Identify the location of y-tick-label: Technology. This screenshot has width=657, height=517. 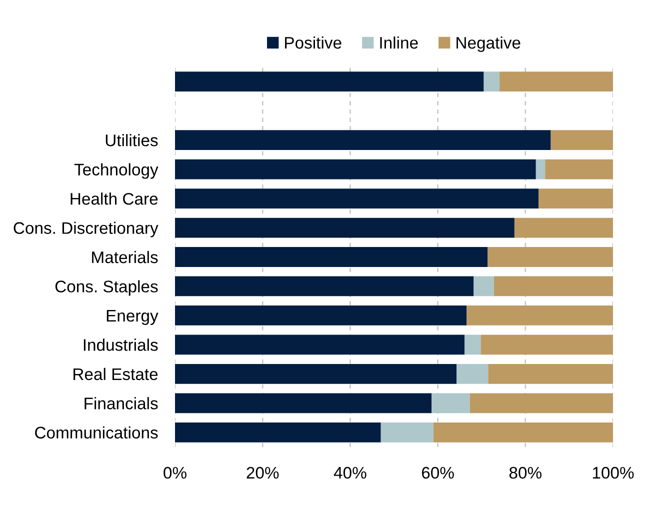
(116, 171).